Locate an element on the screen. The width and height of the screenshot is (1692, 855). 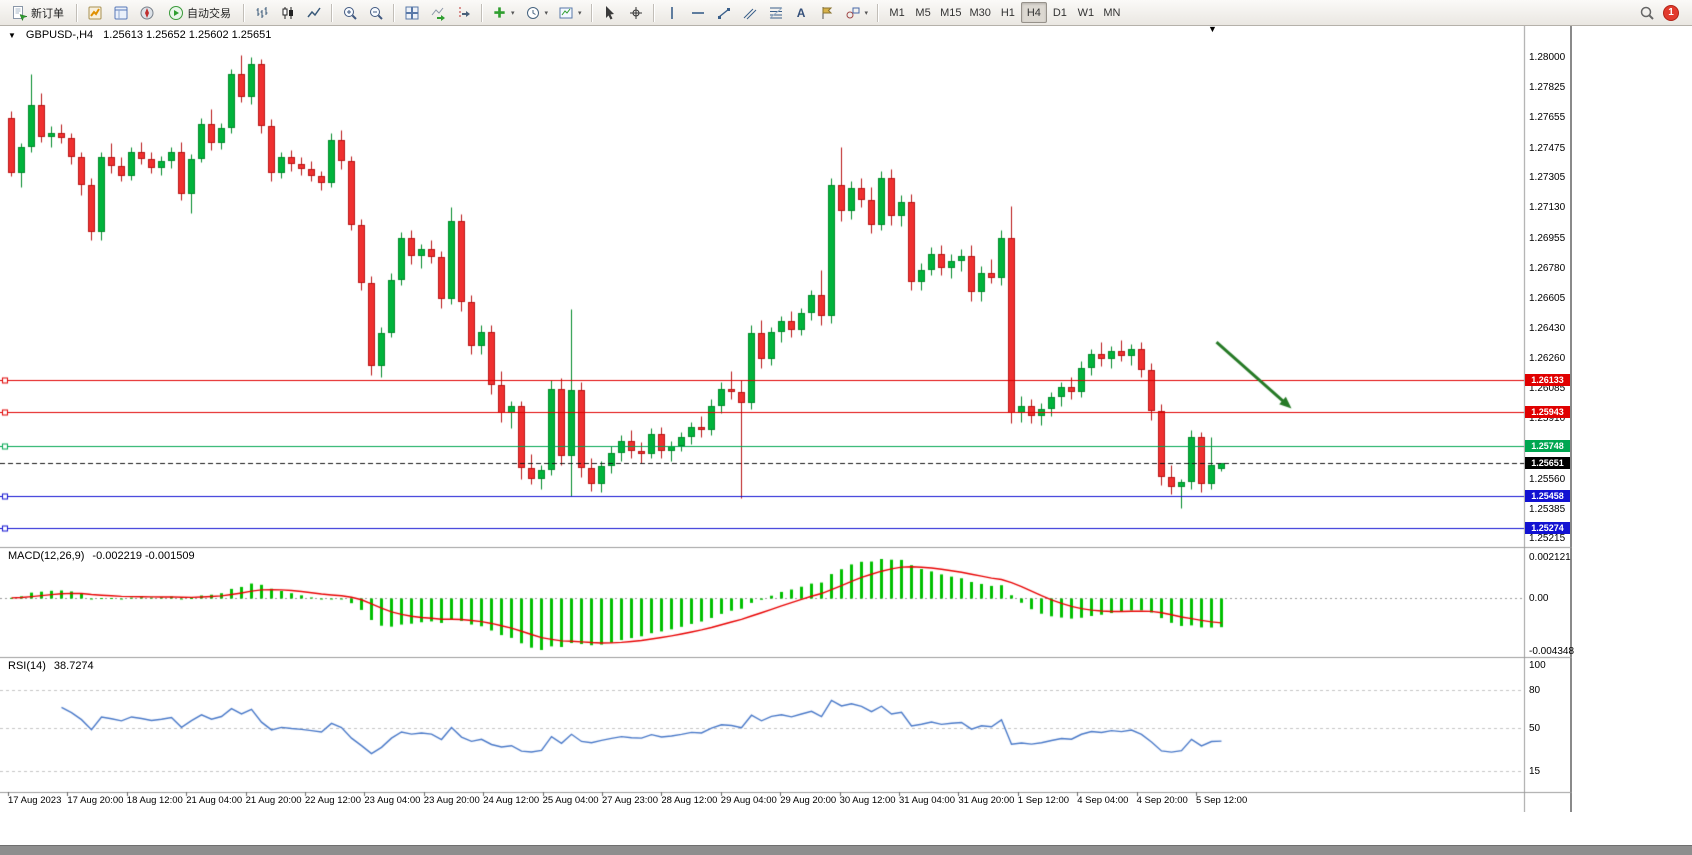
vertical-line-button is located at coordinates (672, 12).